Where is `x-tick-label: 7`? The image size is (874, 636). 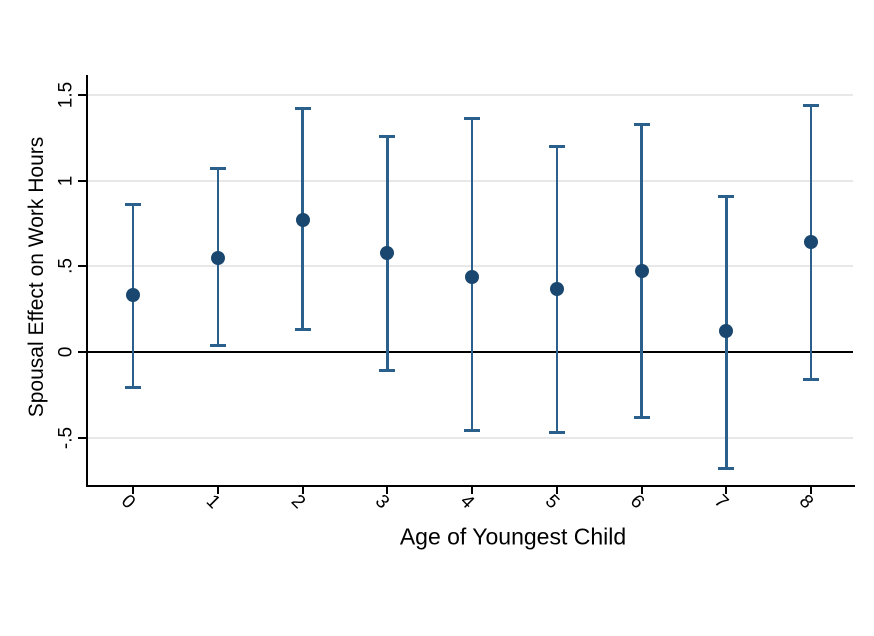 x-tick-label: 7 is located at coordinates (721, 502).